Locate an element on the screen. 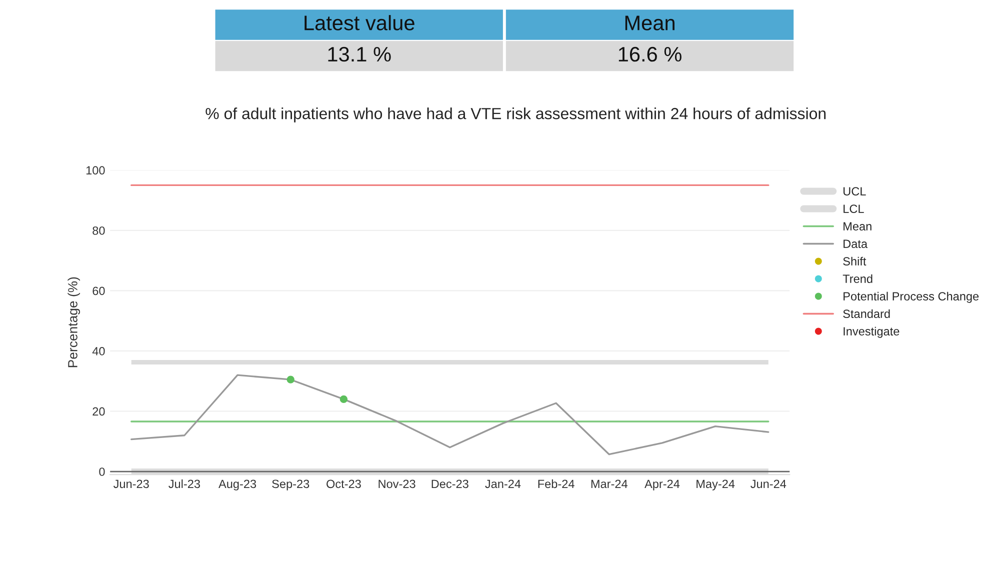 The width and height of the screenshot is (992, 569). text: Latest value is located at coordinates (359, 22).